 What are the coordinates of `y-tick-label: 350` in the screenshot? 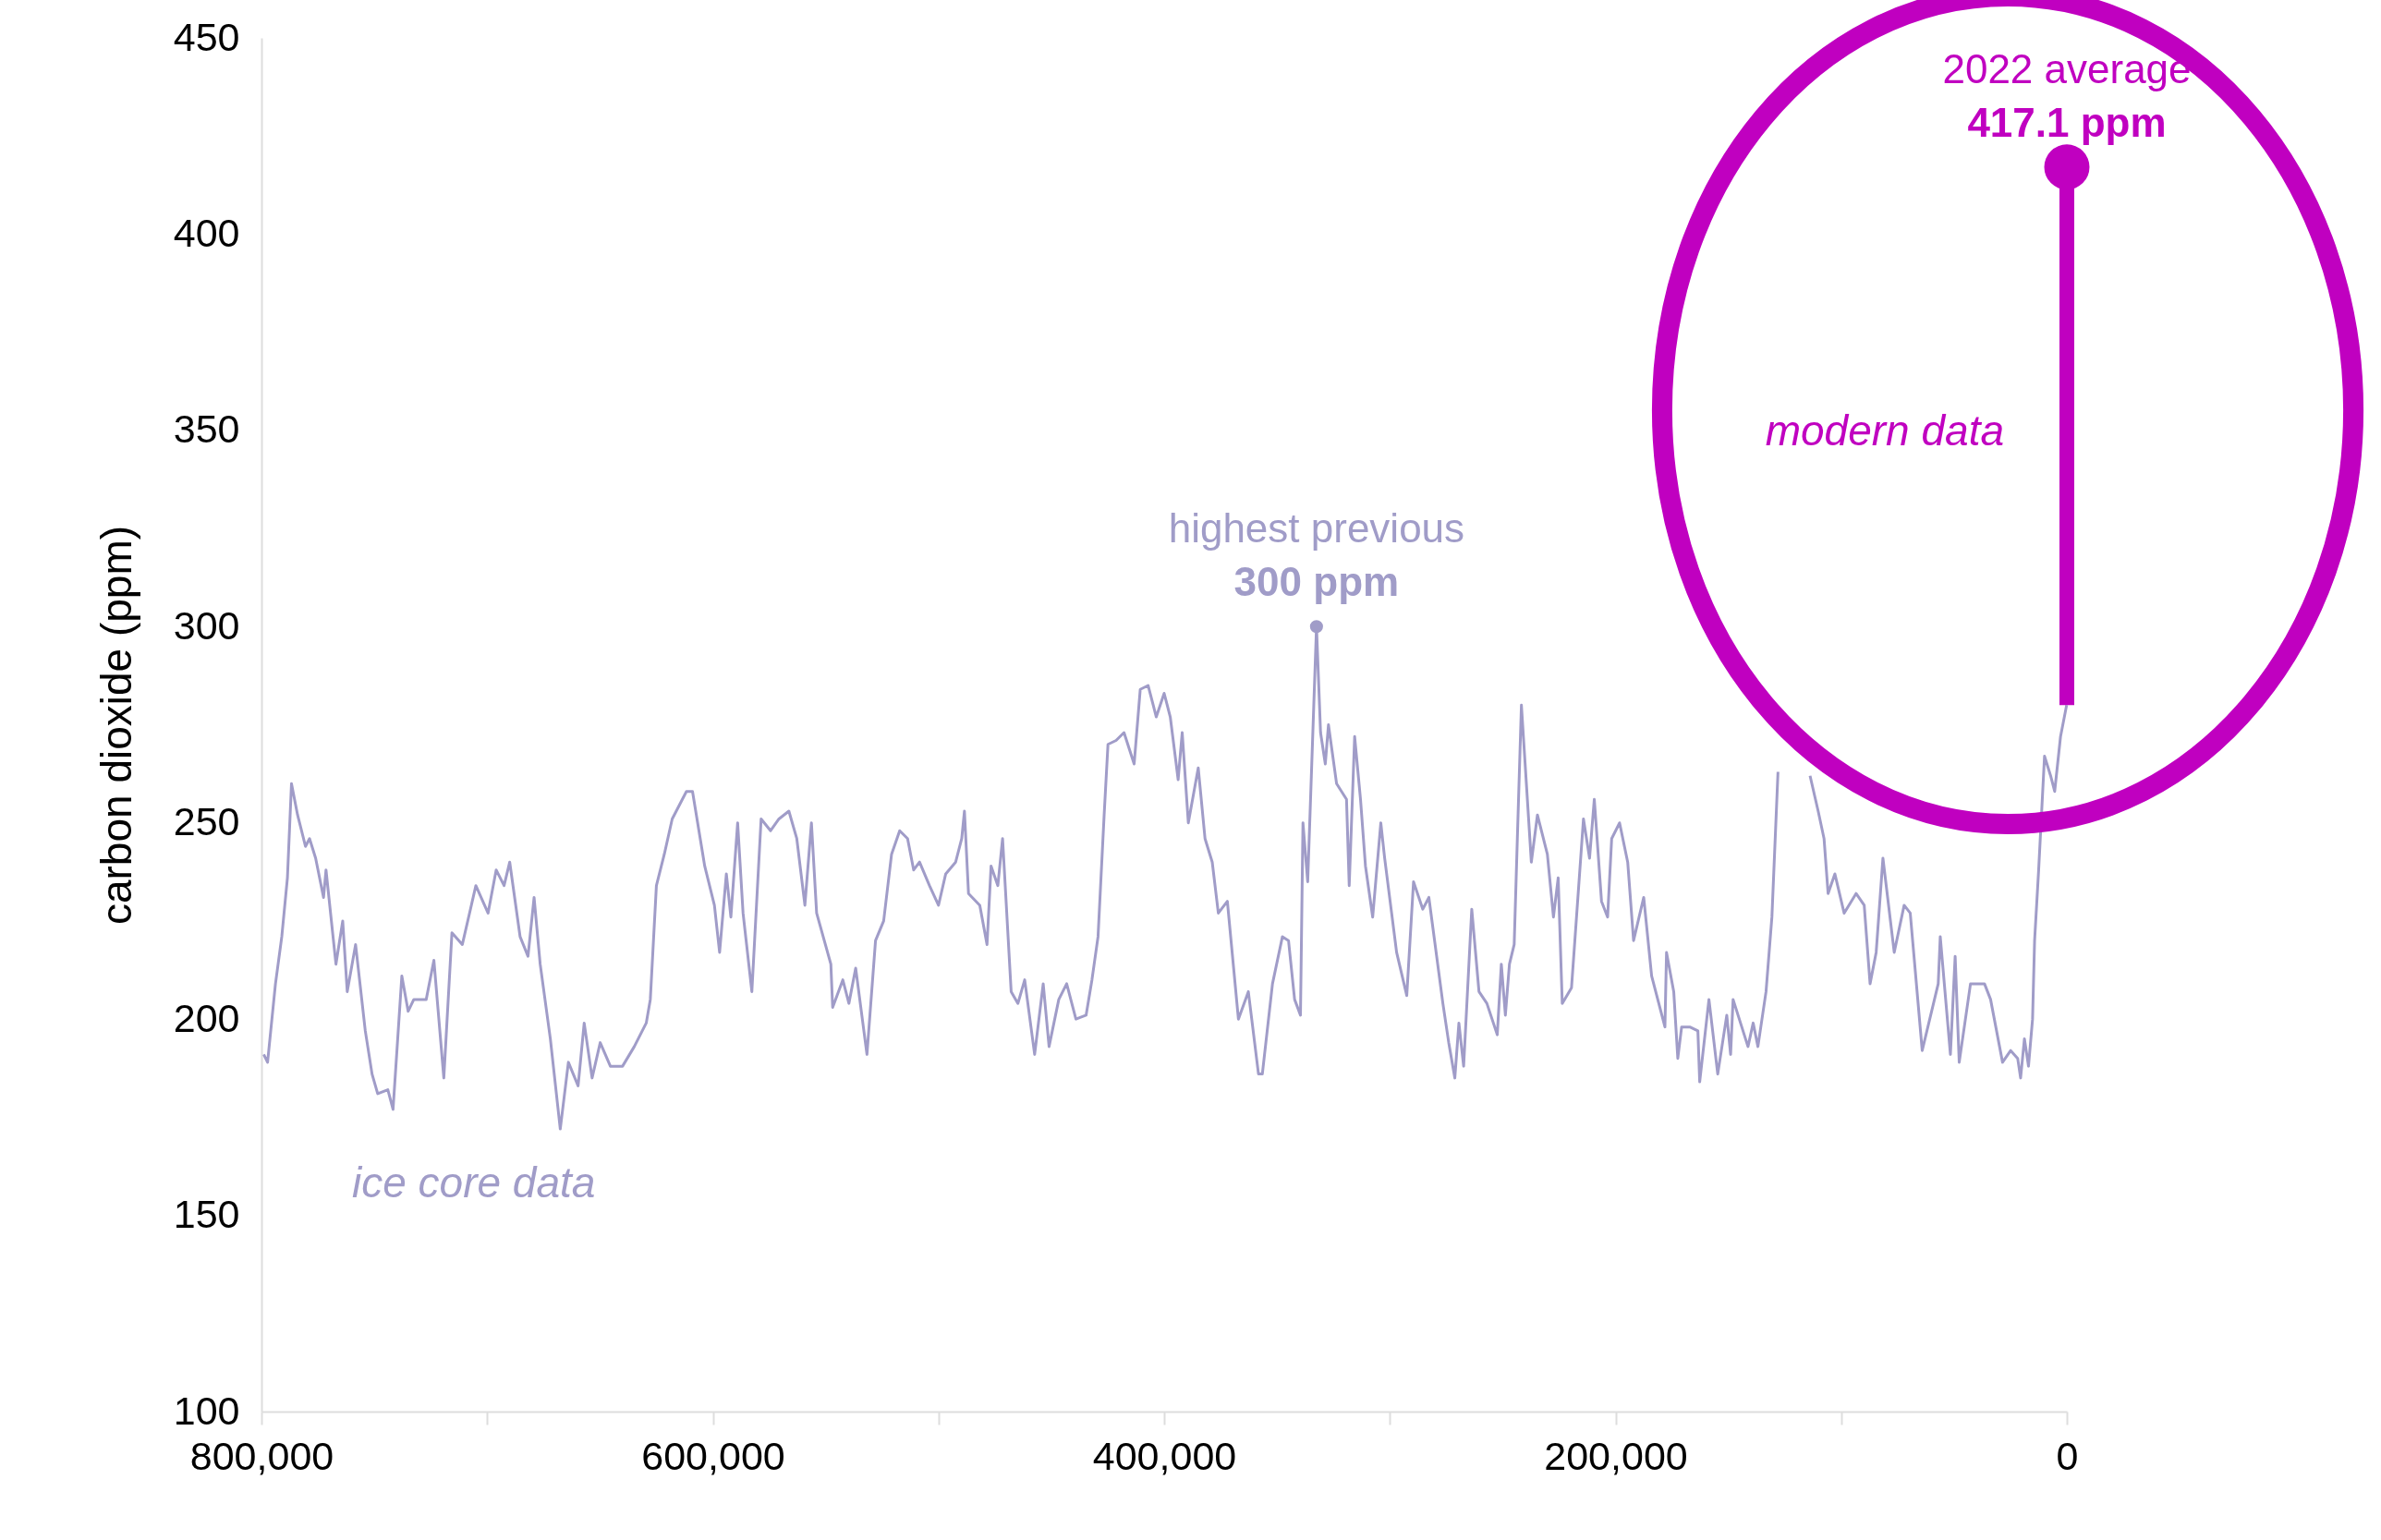 It's located at (206, 429).